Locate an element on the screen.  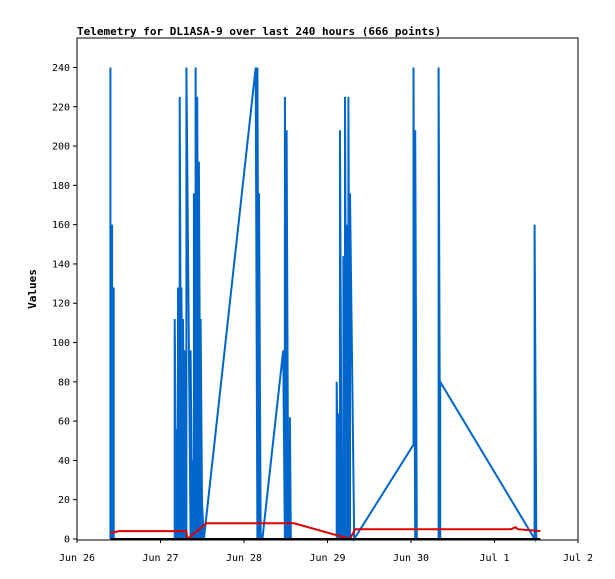
x-tick-label: Jul 1 is located at coordinates (494, 558).